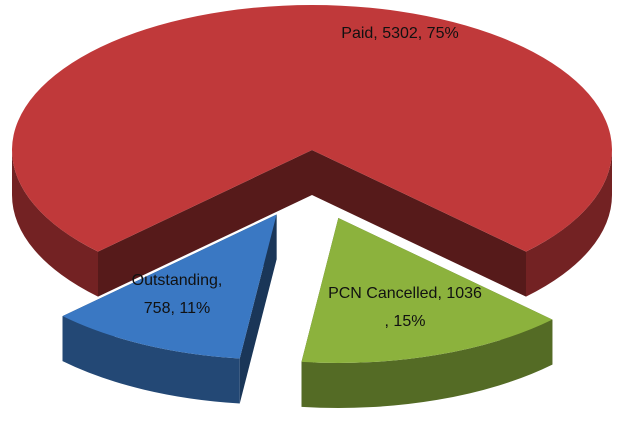 Image resolution: width=620 pixels, height=432 pixels. What do you see at coordinates (399, 33) in the screenshot?
I see `data-label: Paid, 5302, 75%` at bounding box center [399, 33].